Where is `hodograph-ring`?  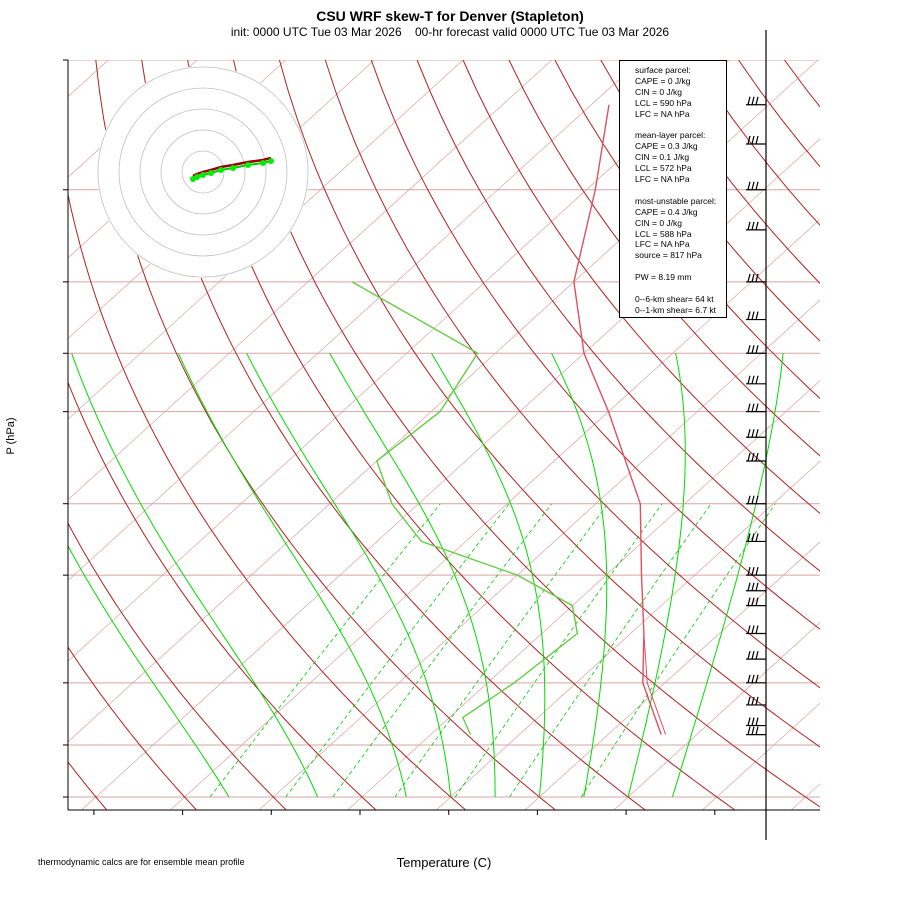
hodograph-ring is located at coordinates (203, 172).